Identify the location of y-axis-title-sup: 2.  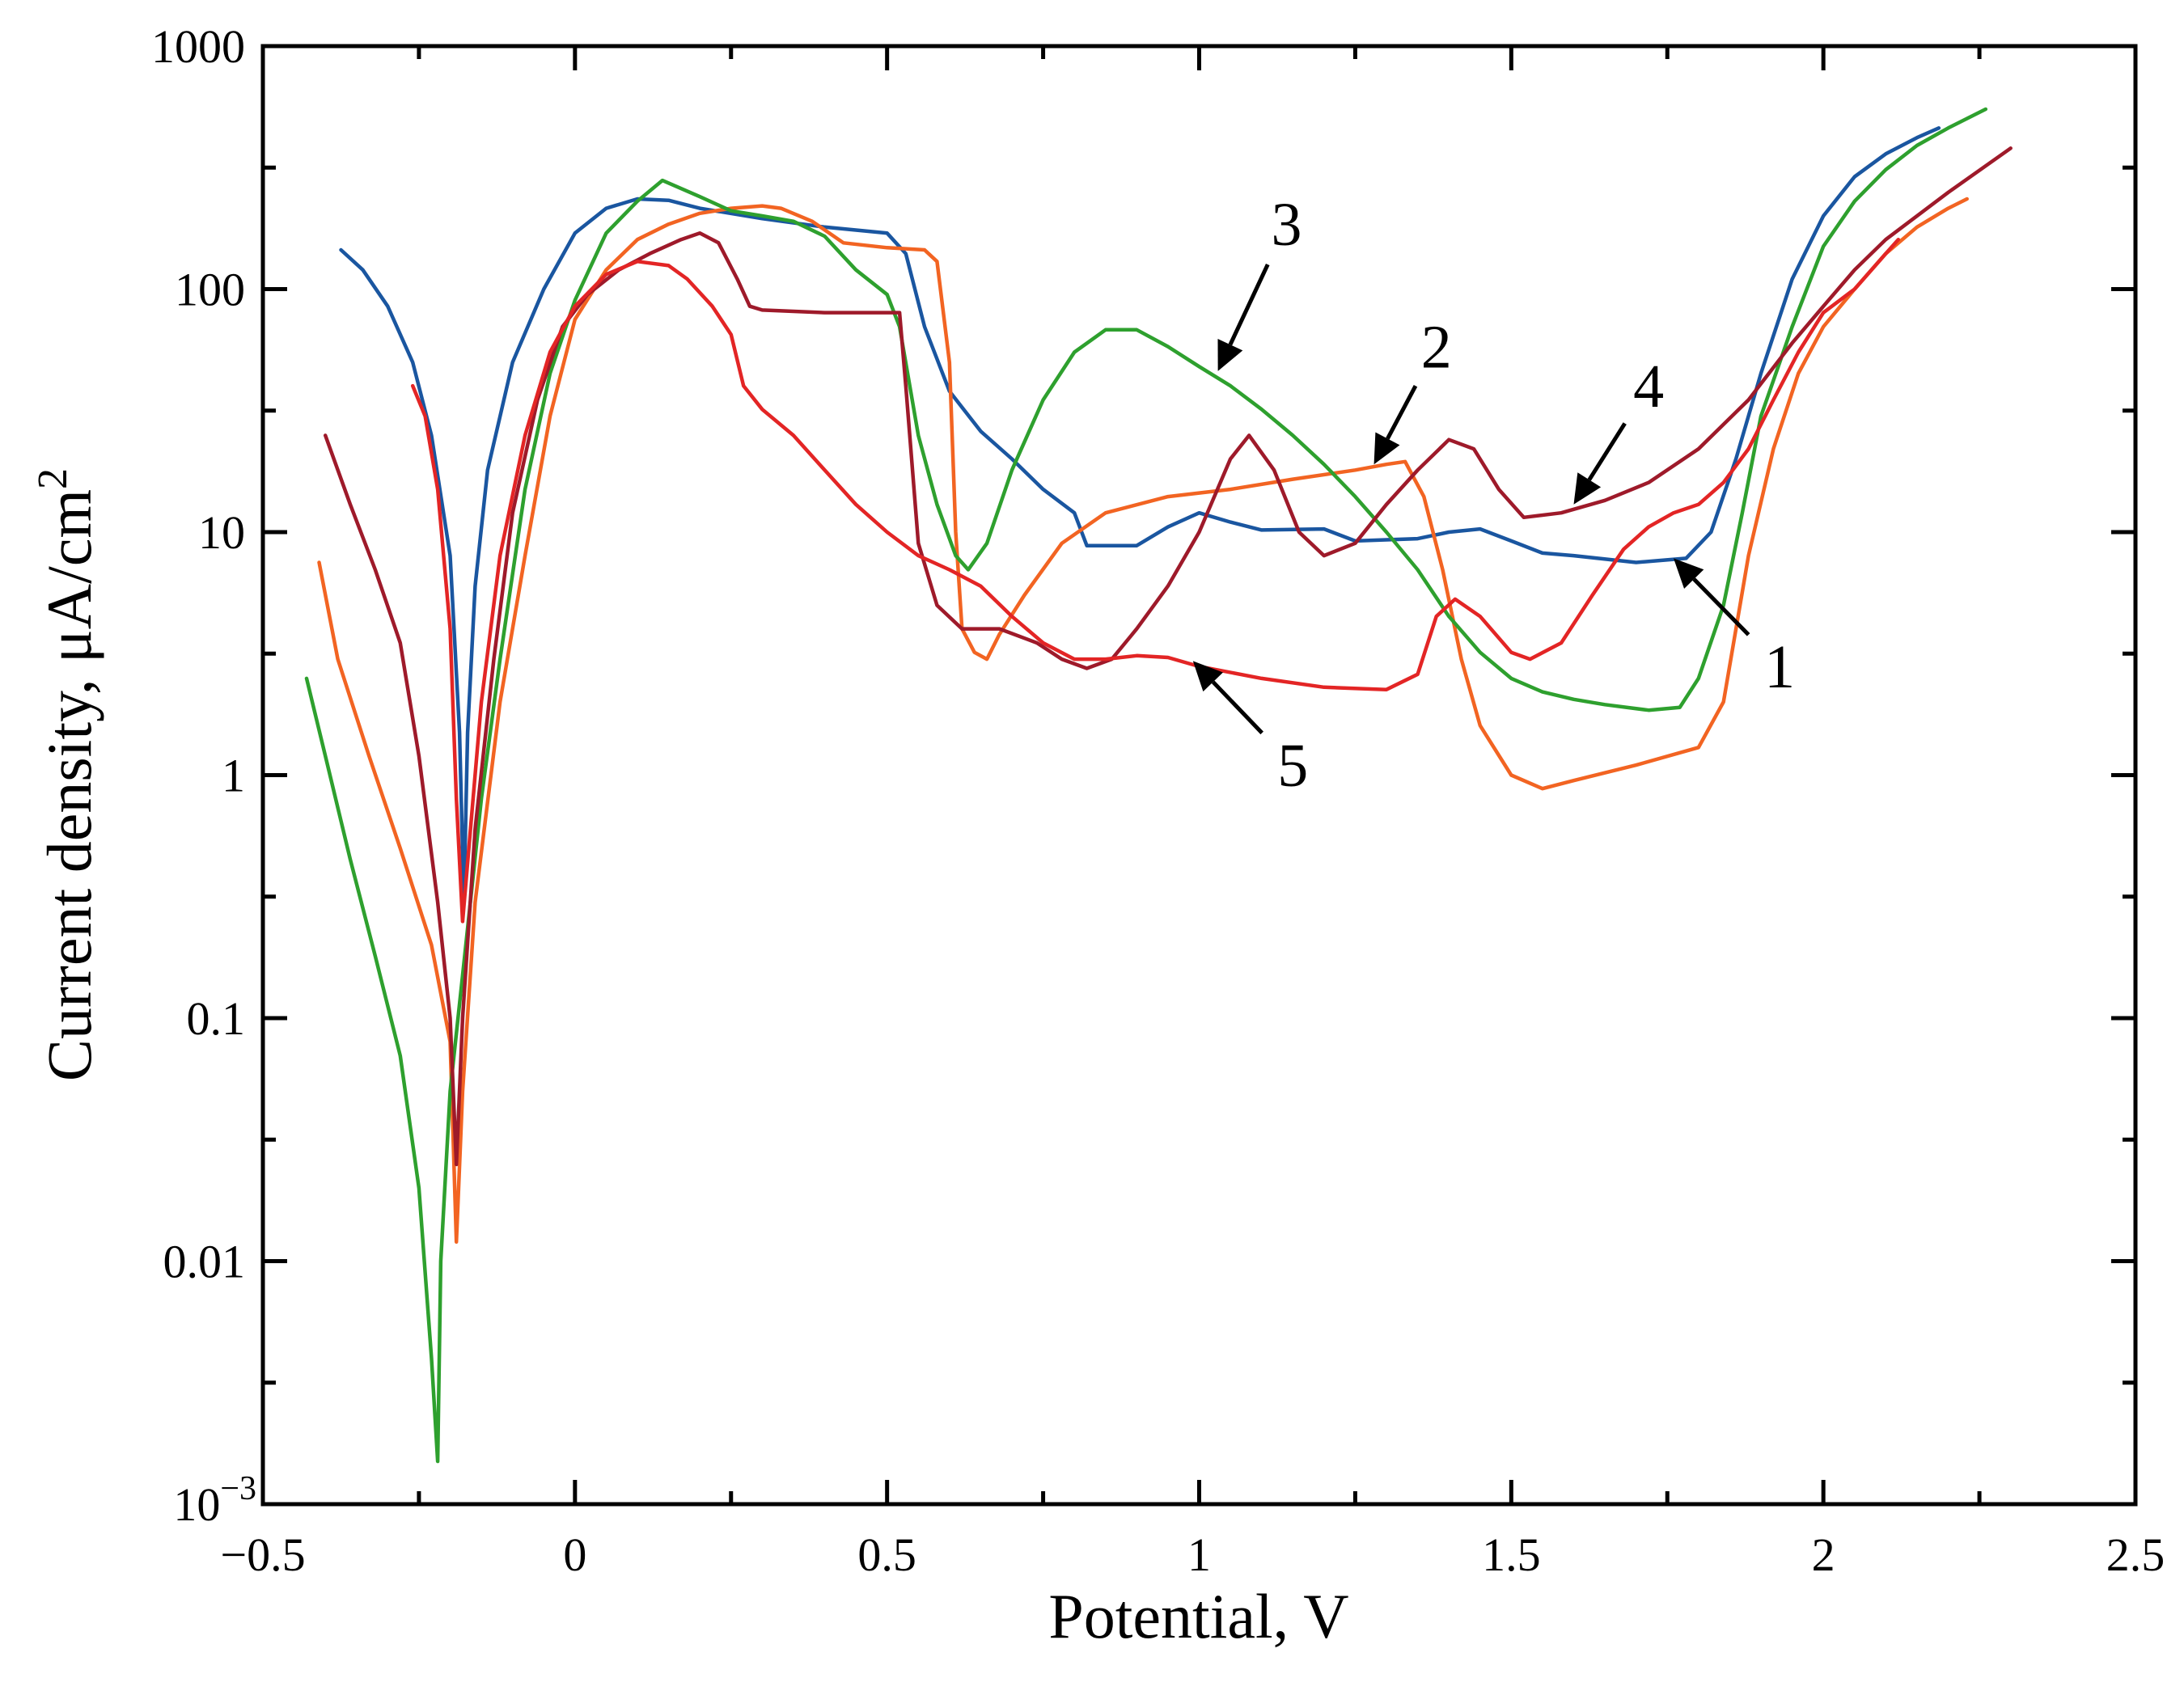
(53, 479).